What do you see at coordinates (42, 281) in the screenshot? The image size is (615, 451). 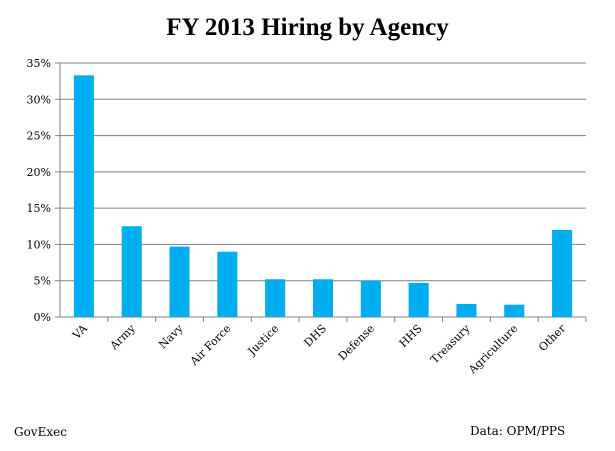 I see `y-tick-label: 5%` at bounding box center [42, 281].